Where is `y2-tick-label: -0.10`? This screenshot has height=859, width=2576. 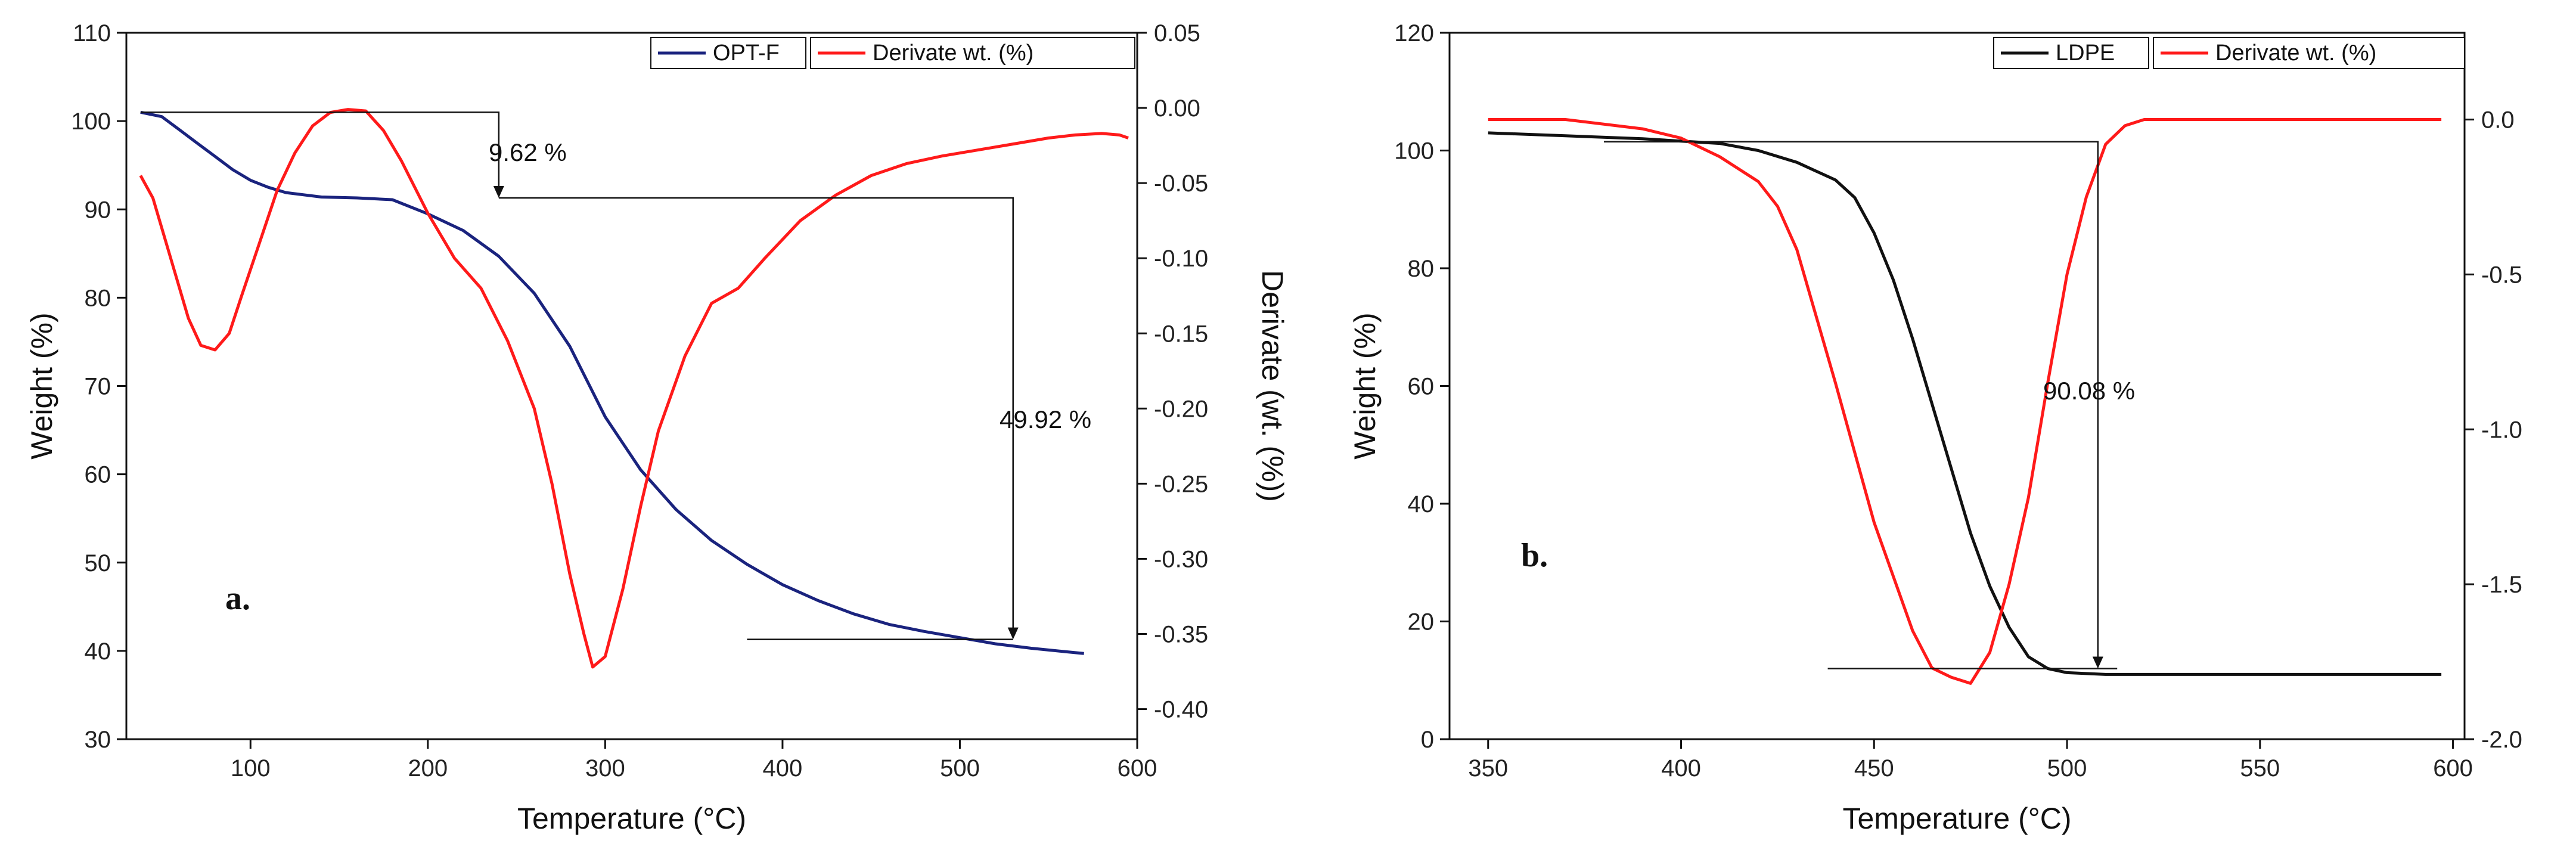
y2-tick-label: -0.10 is located at coordinates (1181, 259).